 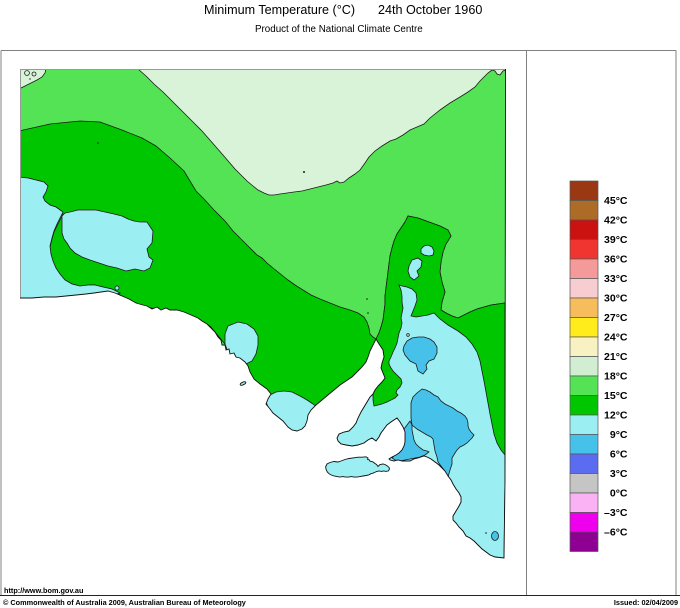 I want to click on svg-text: 6°C, so click(x=619, y=455).